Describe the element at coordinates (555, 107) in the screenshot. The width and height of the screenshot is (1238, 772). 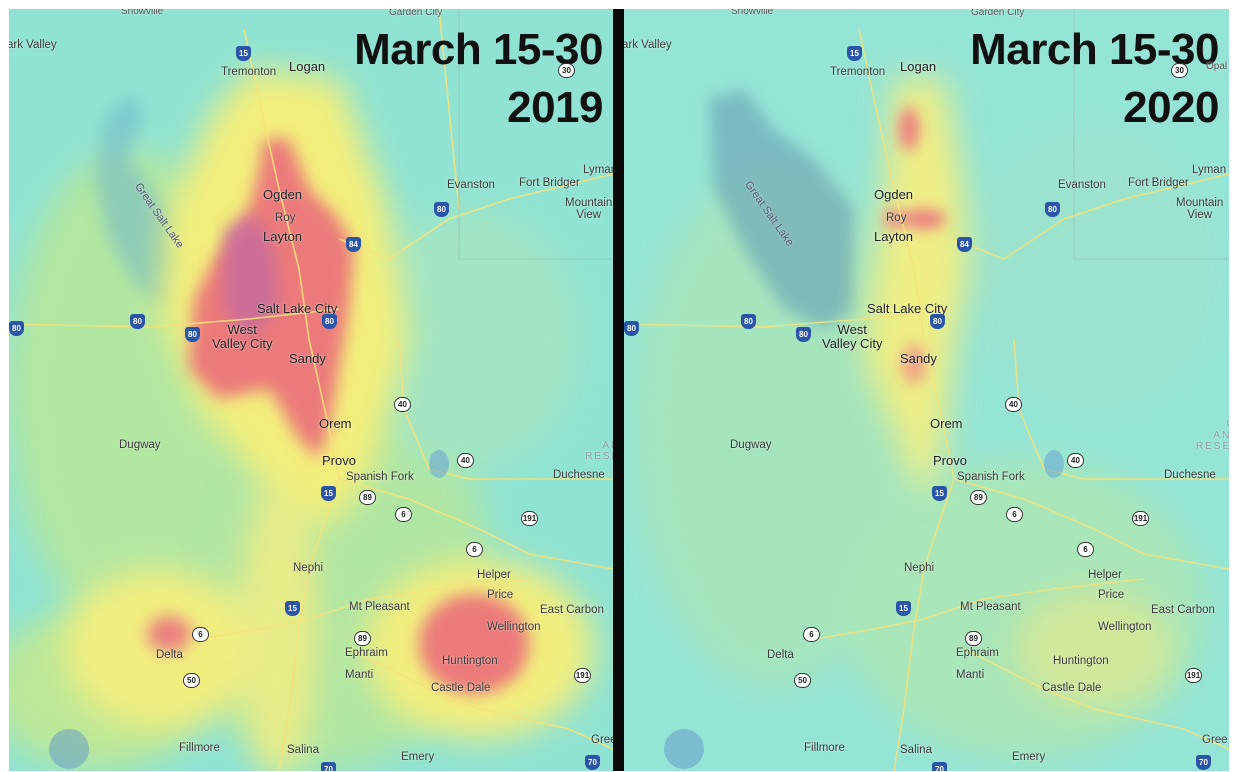
I see `title-year: 2019` at that location.